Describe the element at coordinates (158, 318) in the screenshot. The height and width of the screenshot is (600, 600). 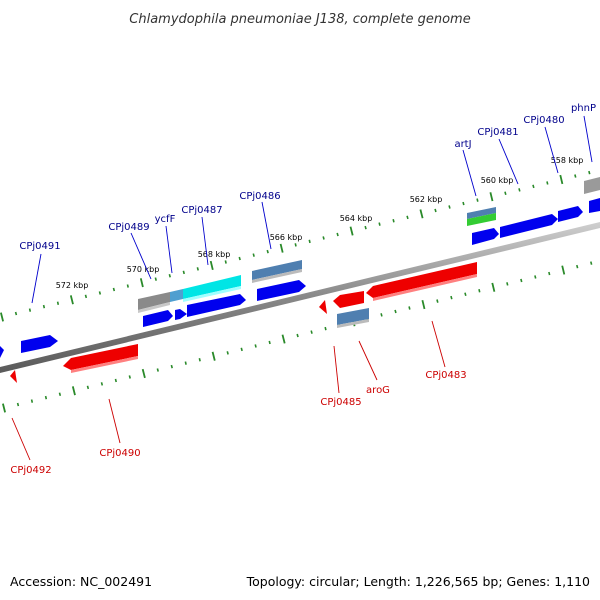
I see `gene-arrow-CPj0489` at that location.